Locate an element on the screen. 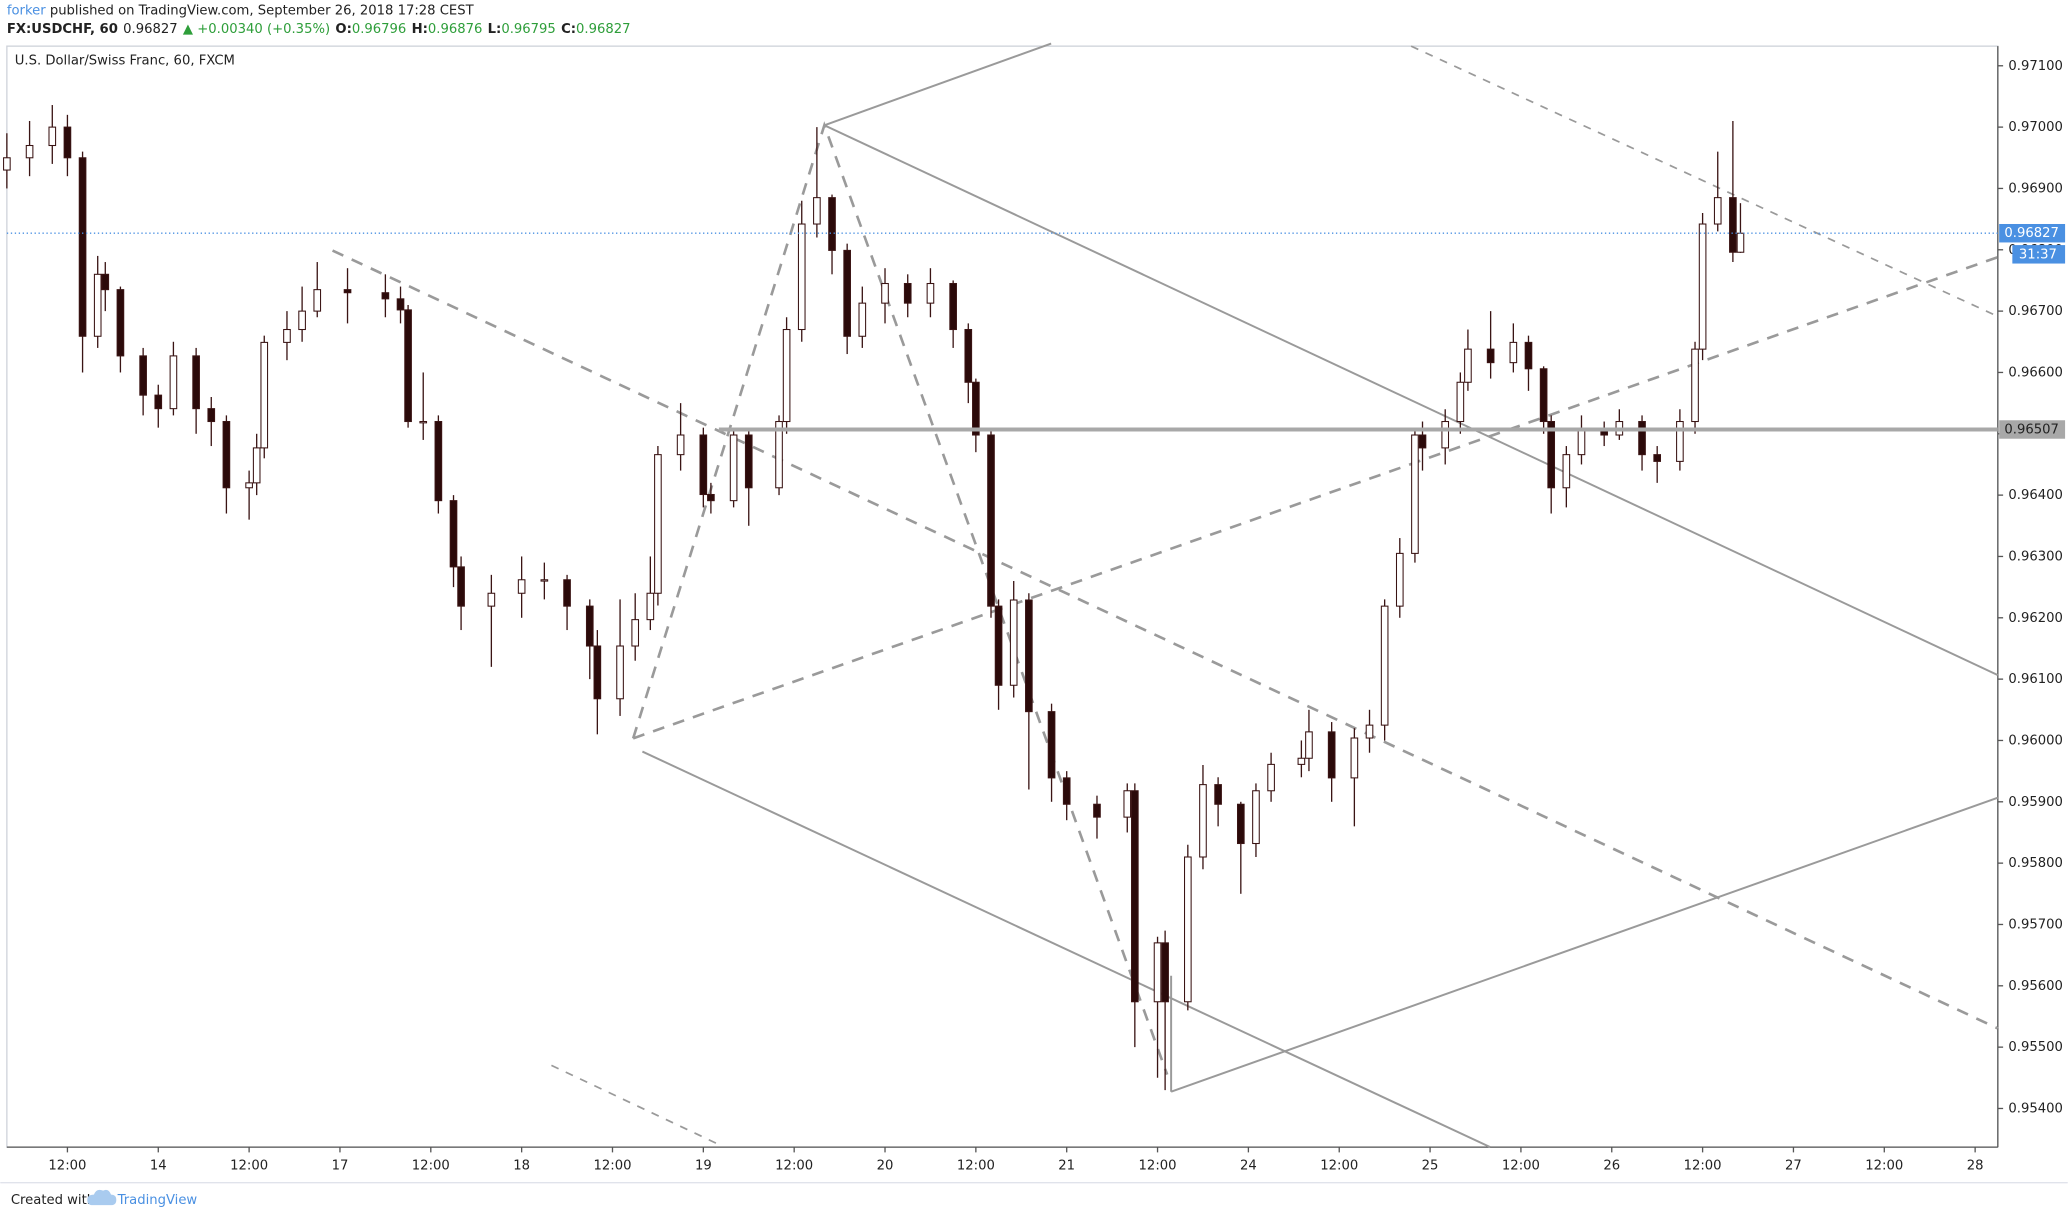 The width and height of the screenshot is (2068, 1221). x-tick-label: 20 is located at coordinates (885, 1166).